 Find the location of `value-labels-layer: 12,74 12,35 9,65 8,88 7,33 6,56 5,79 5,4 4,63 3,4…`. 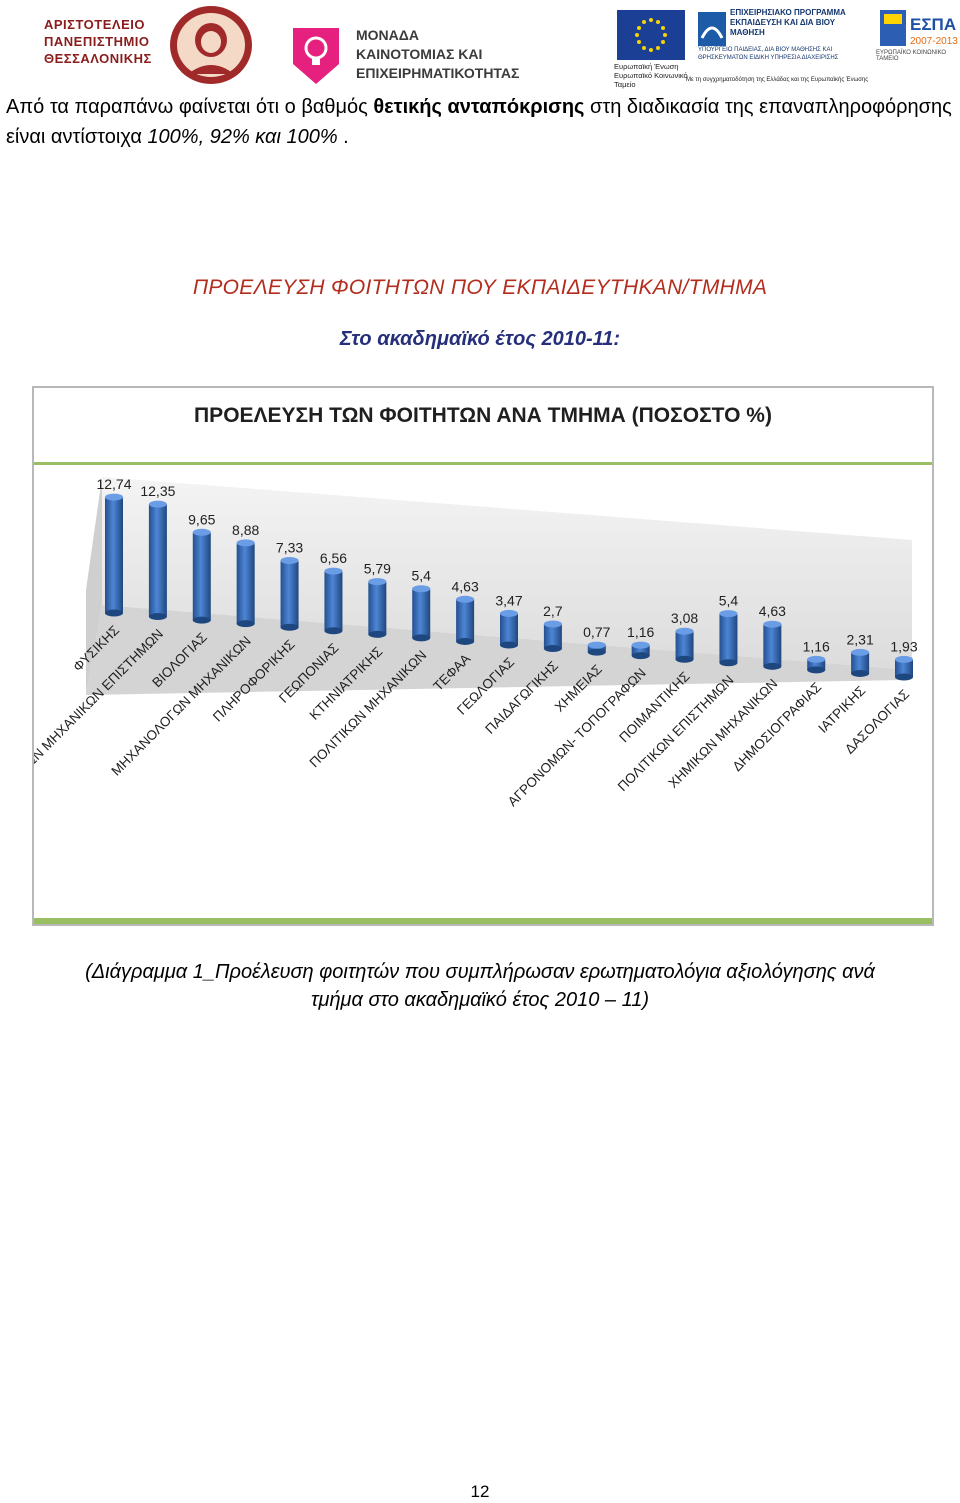

value-labels-layer: 12,74 12,35 9,65 8,88 7,33 6,56 5,79 5,4 4,63 3,4… is located at coordinates (506, 565).